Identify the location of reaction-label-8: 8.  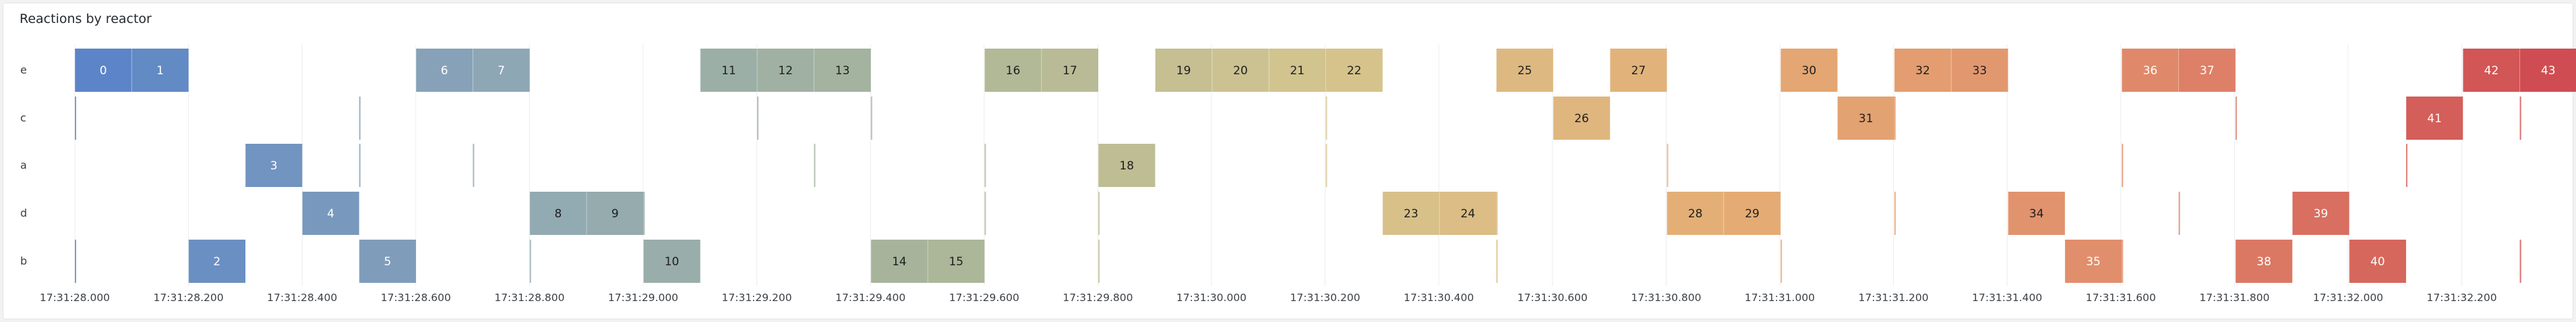
(558, 214).